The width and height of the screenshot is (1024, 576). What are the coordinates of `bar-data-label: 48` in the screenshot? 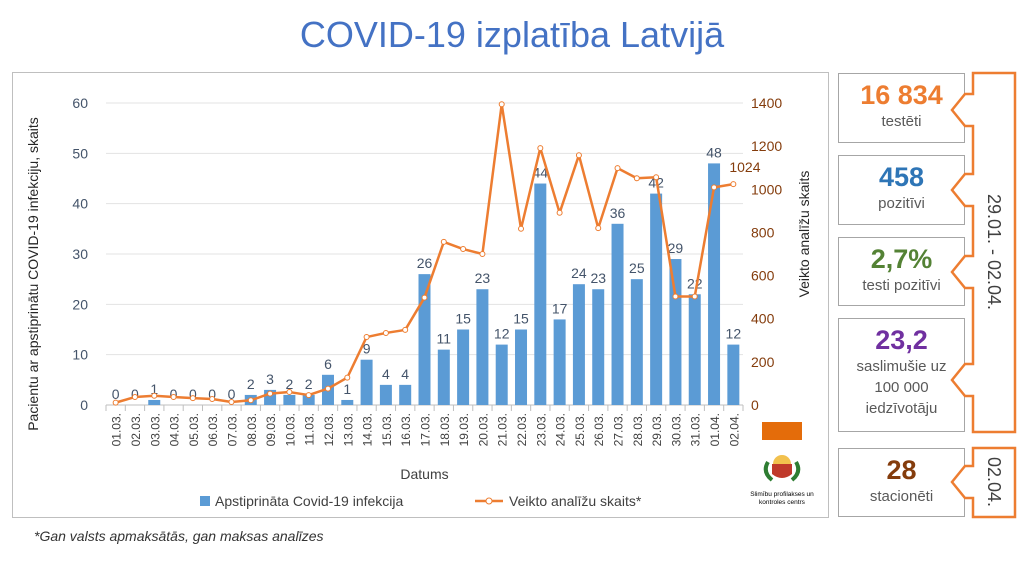 It's located at (714, 152).